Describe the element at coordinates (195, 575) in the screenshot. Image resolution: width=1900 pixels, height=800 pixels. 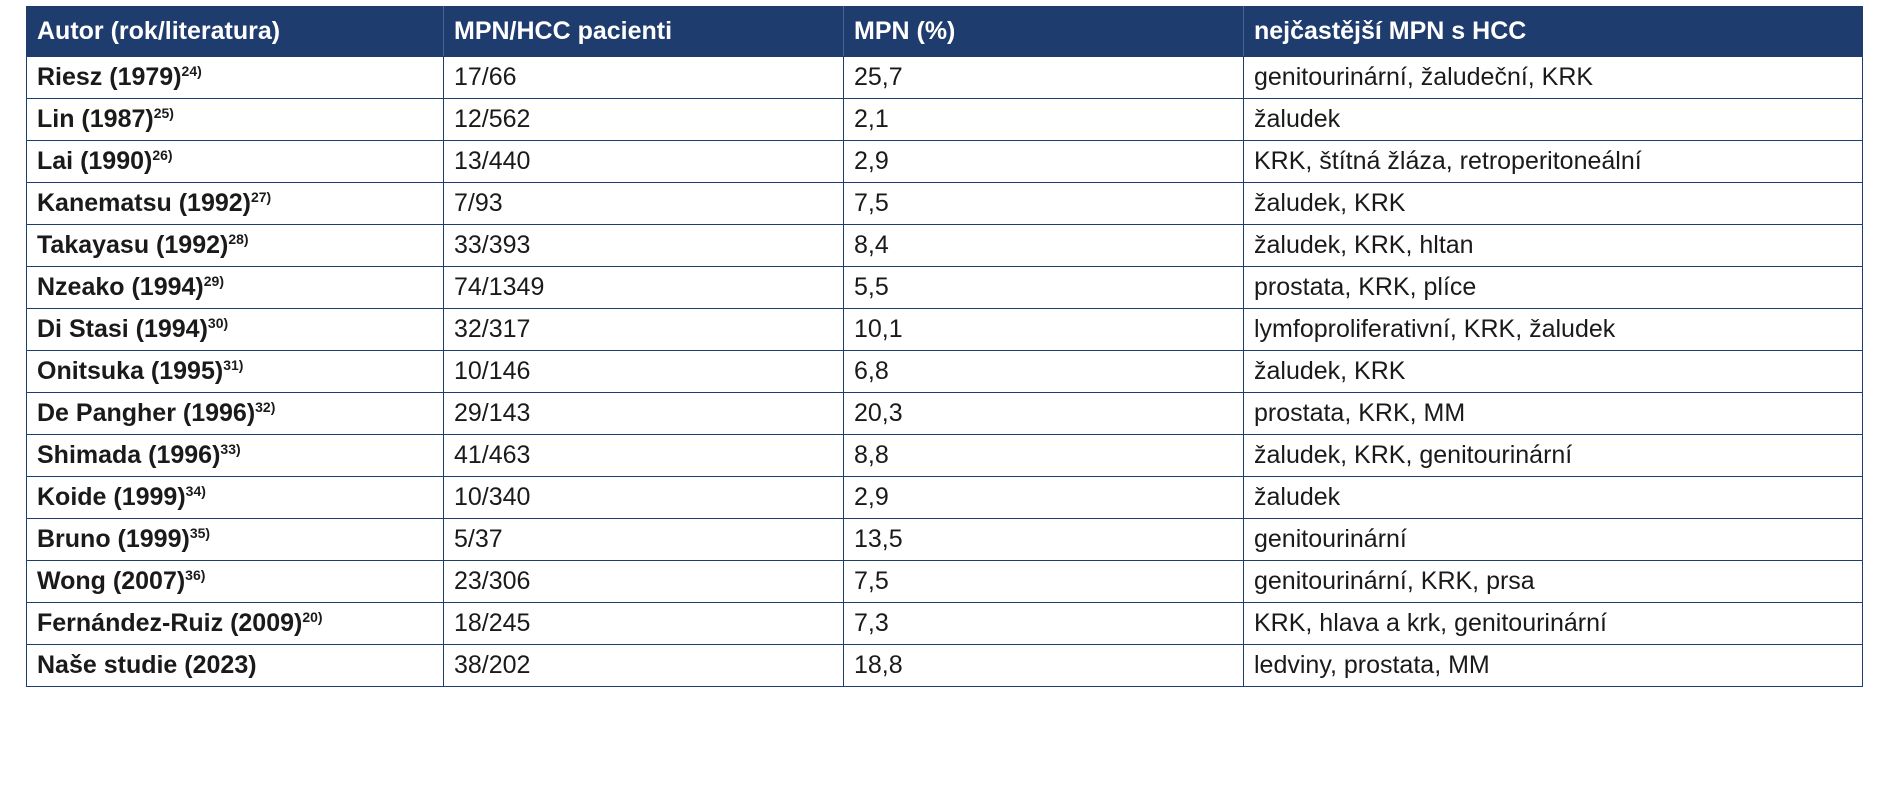
I see `reference-number: 36)` at that location.